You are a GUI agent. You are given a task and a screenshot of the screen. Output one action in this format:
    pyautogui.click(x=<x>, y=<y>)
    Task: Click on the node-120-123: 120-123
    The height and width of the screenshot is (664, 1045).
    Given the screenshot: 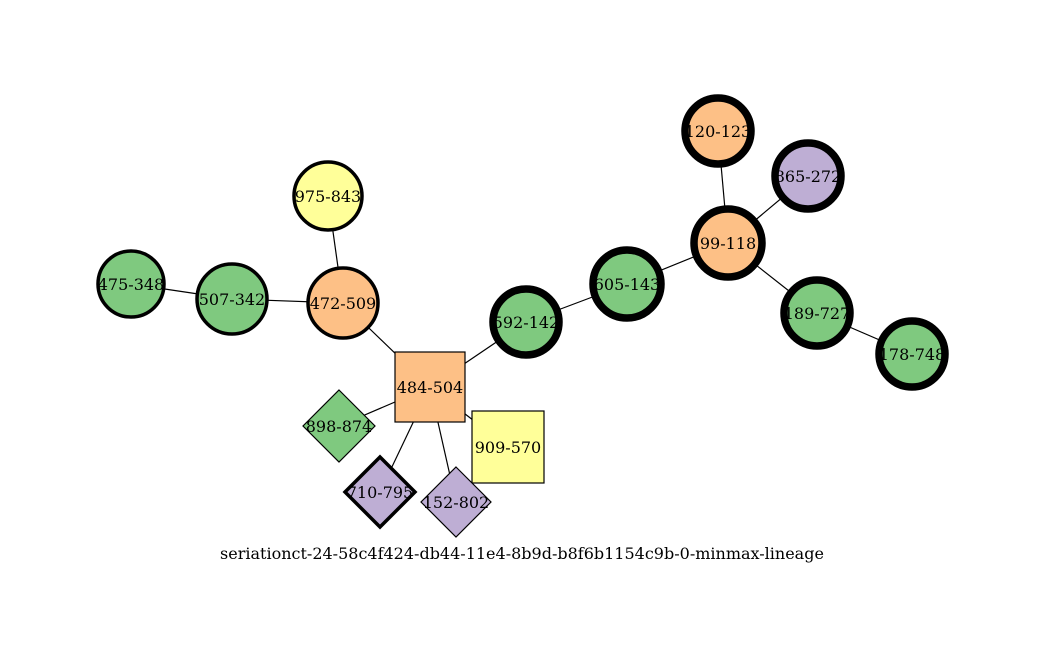 What is the action you would take?
    pyautogui.click(x=718, y=131)
    